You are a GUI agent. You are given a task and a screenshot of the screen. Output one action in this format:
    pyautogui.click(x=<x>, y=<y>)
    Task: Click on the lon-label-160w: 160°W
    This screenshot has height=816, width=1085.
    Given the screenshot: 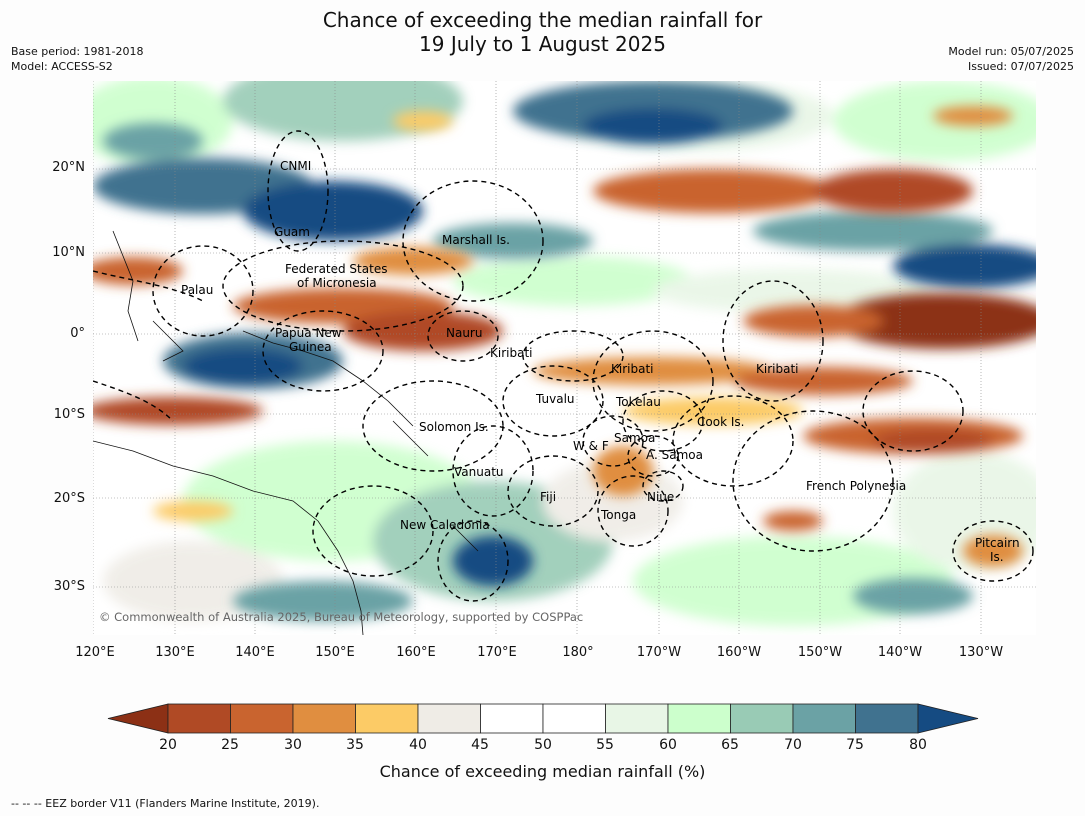 What is the action you would take?
    pyautogui.click(x=739, y=652)
    